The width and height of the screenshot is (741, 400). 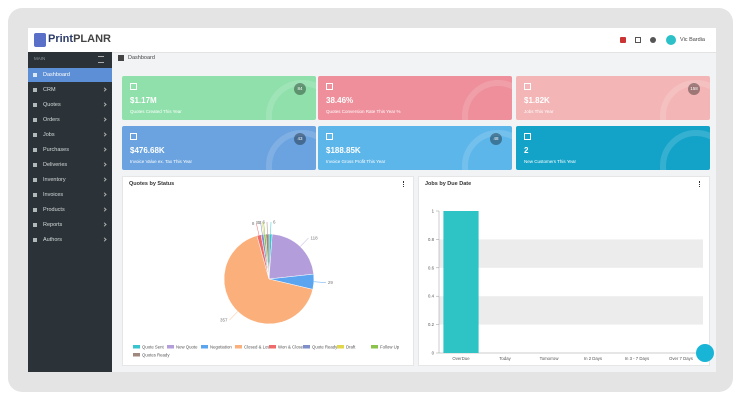 I want to click on card-value: 2, so click(x=526, y=150).